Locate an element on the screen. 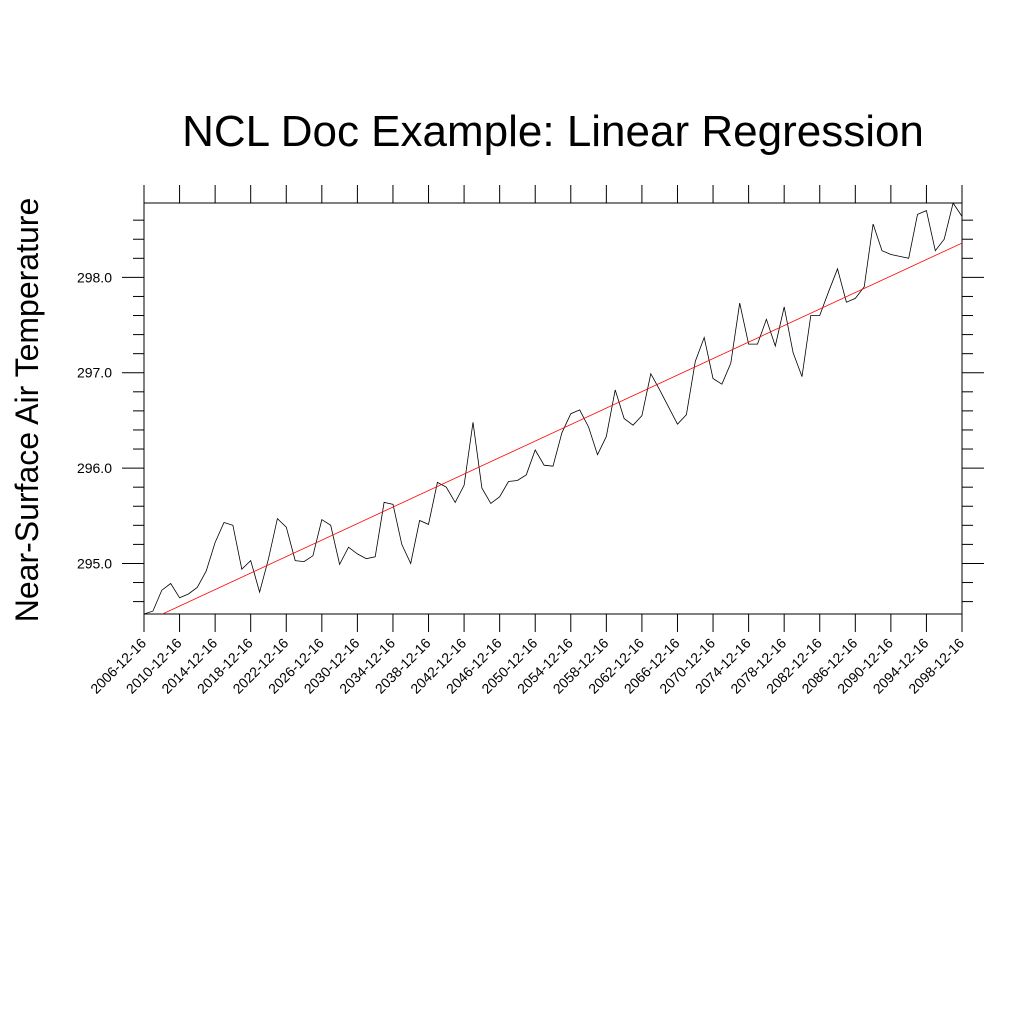 This screenshot has height=1029, width=1024. y-tick-label: 297.0 is located at coordinates (94, 373).